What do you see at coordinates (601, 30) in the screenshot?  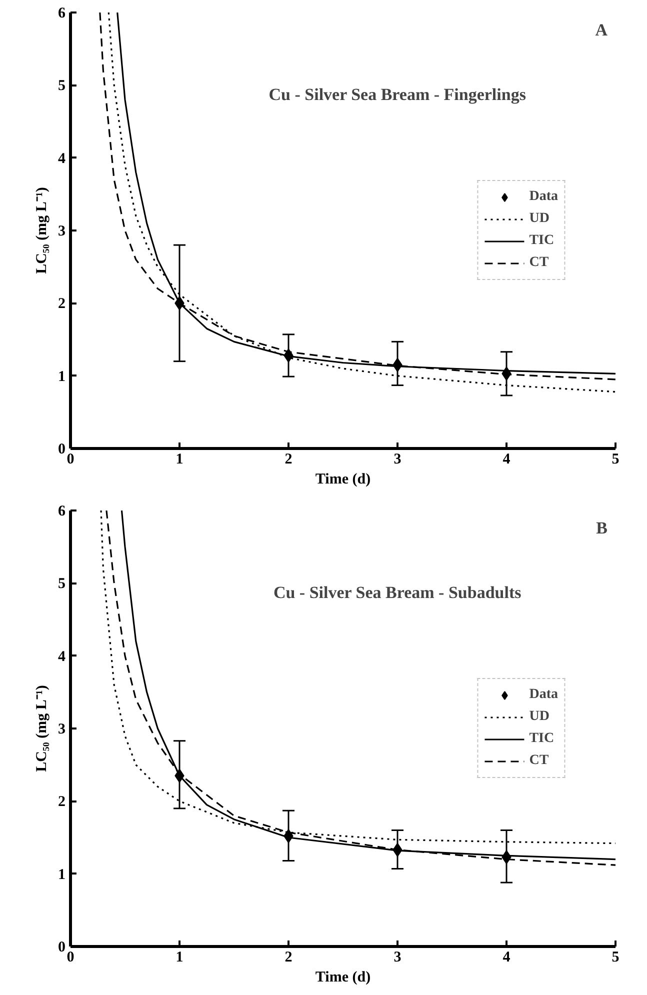 I see `annotation: A` at bounding box center [601, 30].